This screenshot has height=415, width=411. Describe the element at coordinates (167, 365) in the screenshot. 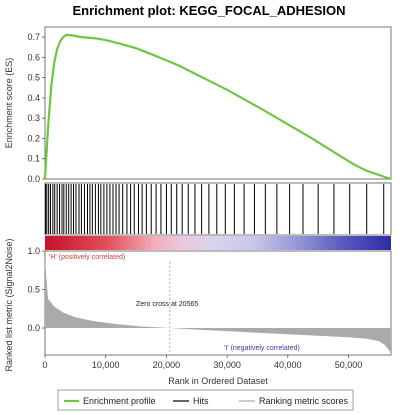

I see `x-tick-label: 20,000` at that location.